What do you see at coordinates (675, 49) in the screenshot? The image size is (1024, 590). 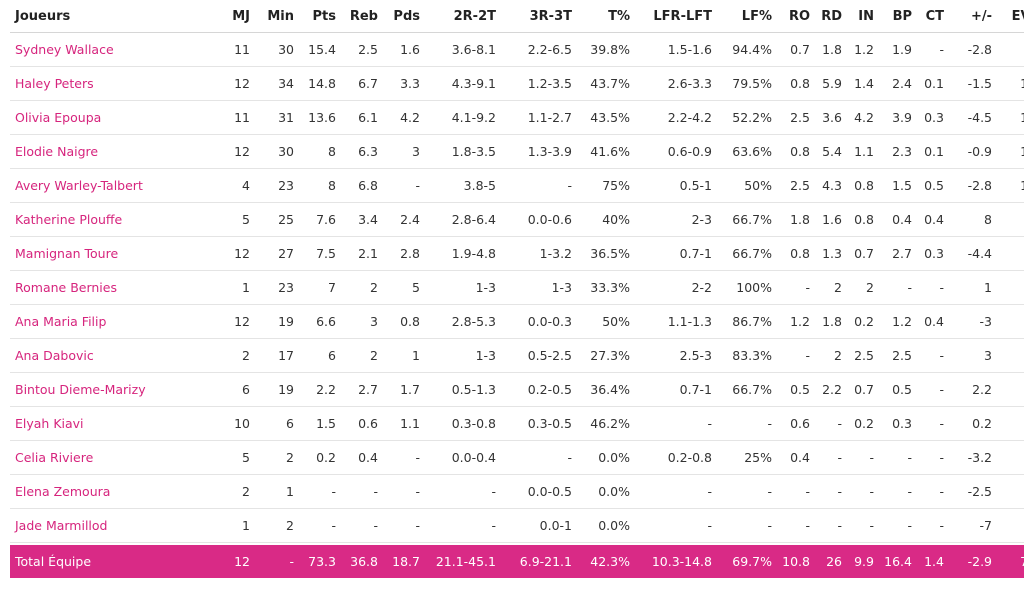 I see `stat-cell: 1.5-1.6` at bounding box center [675, 49].